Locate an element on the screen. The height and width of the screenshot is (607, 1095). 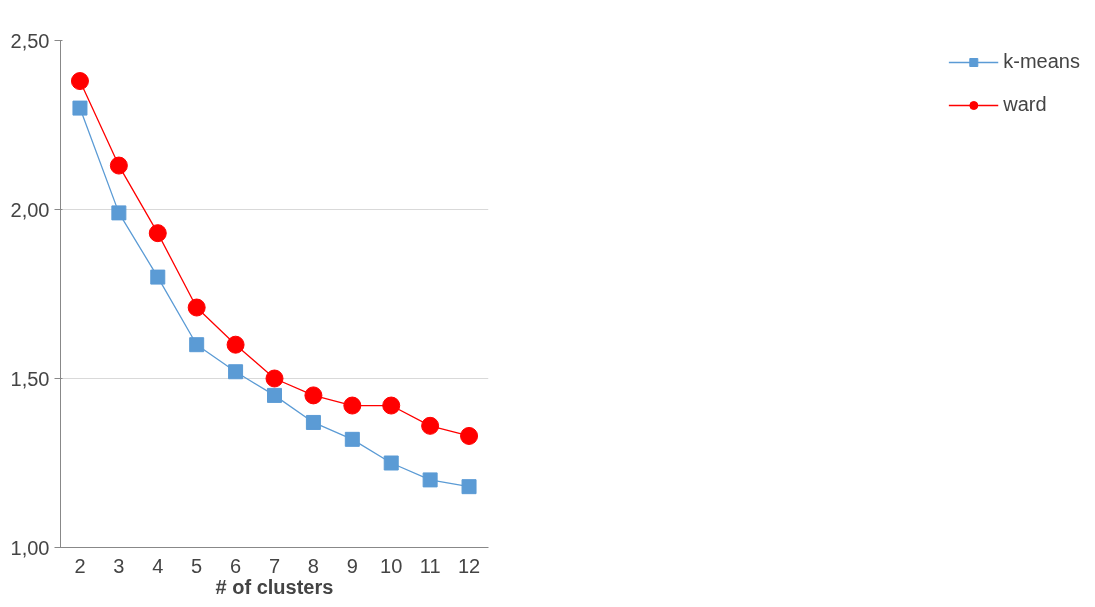
y-tick-label: 2,50 is located at coordinates (30, 40).